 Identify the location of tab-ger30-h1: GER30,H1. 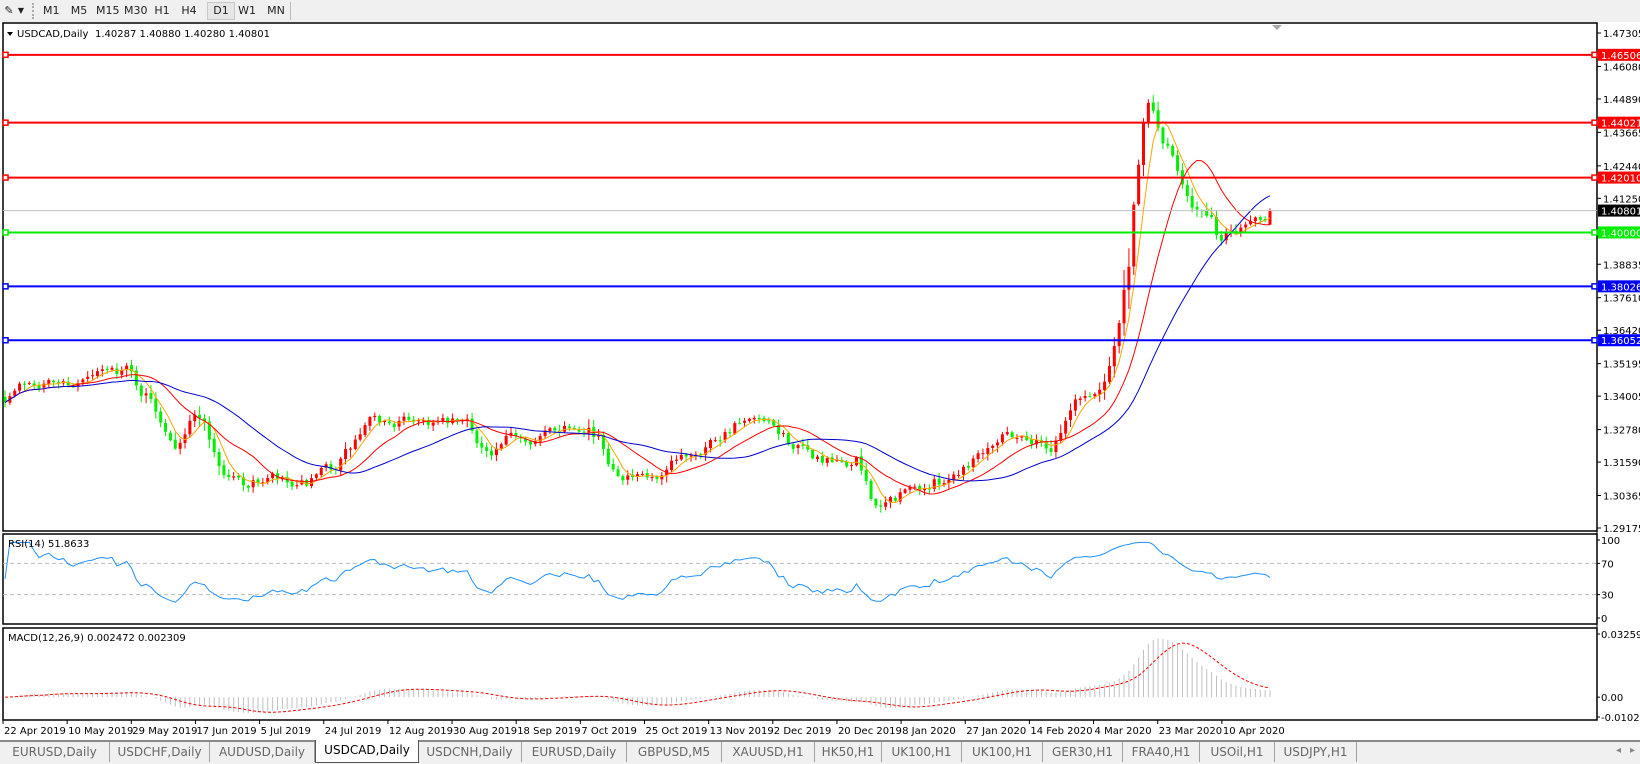
(1083, 752).